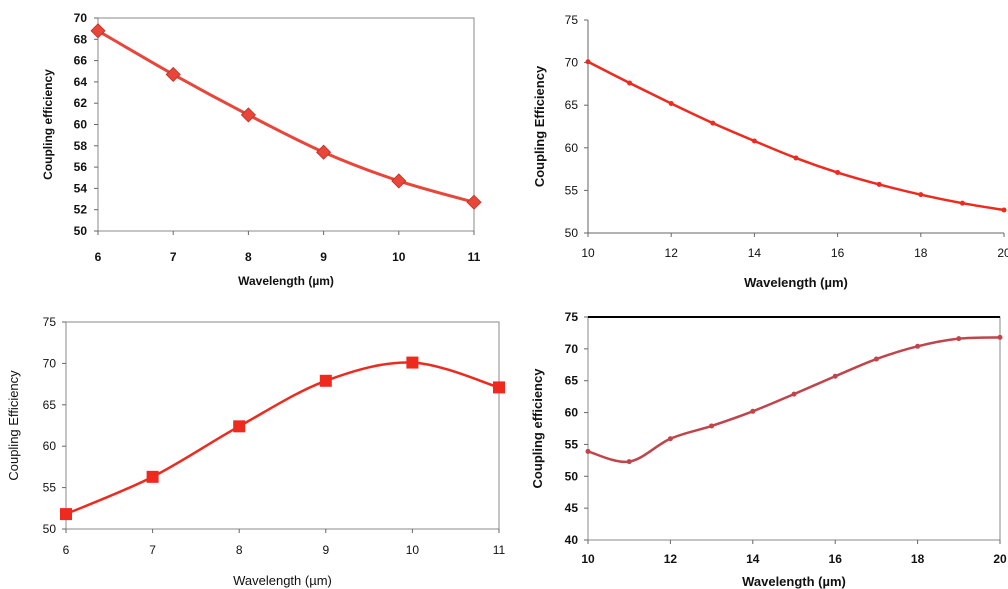 Image resolution: width=1008 pixels, height=589 pixels. What do you see at coordinates (81, 167) in the screenshot?
I see `y-tick-label: 56` at bounding box center [81, 167].